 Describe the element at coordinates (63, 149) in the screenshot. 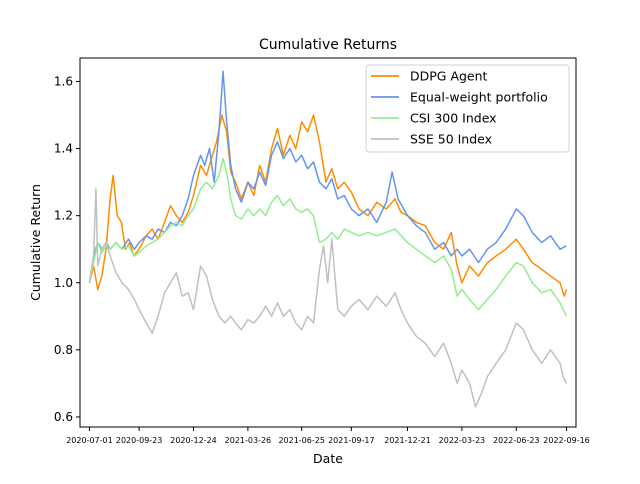

I see `y-tick-label: 1.4` at that location.